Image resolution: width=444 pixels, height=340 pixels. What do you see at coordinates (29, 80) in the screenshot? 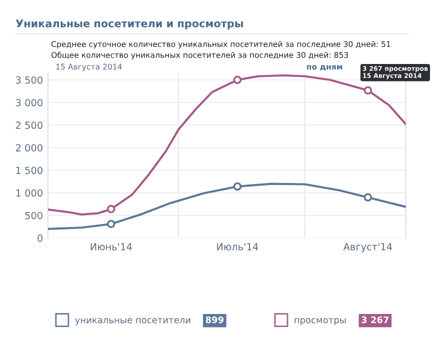
I see `y-tick-label: 3 500` at bounding box center [29, 80].